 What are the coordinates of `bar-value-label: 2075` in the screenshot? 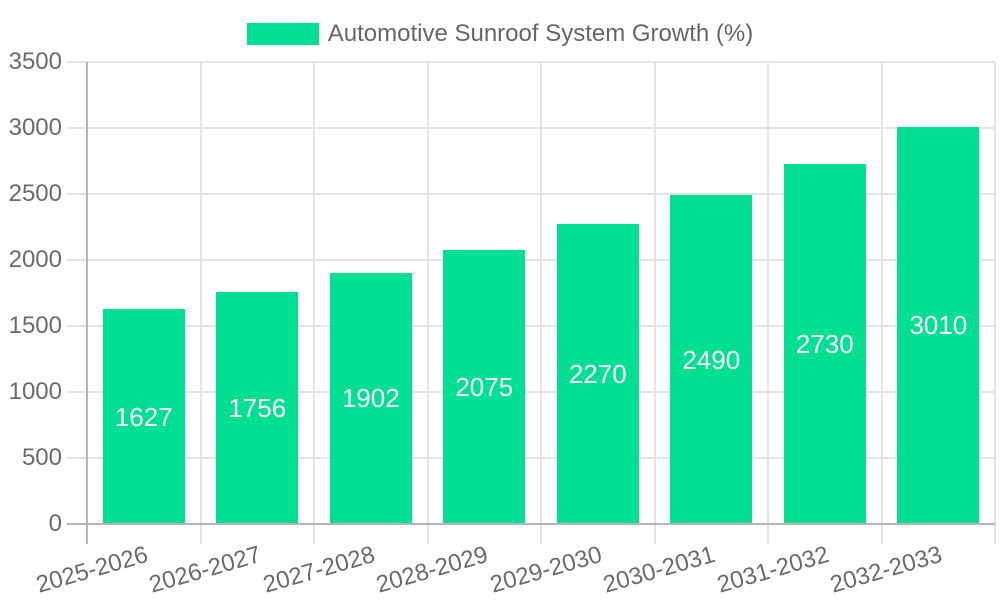 It's located at (484, 387).